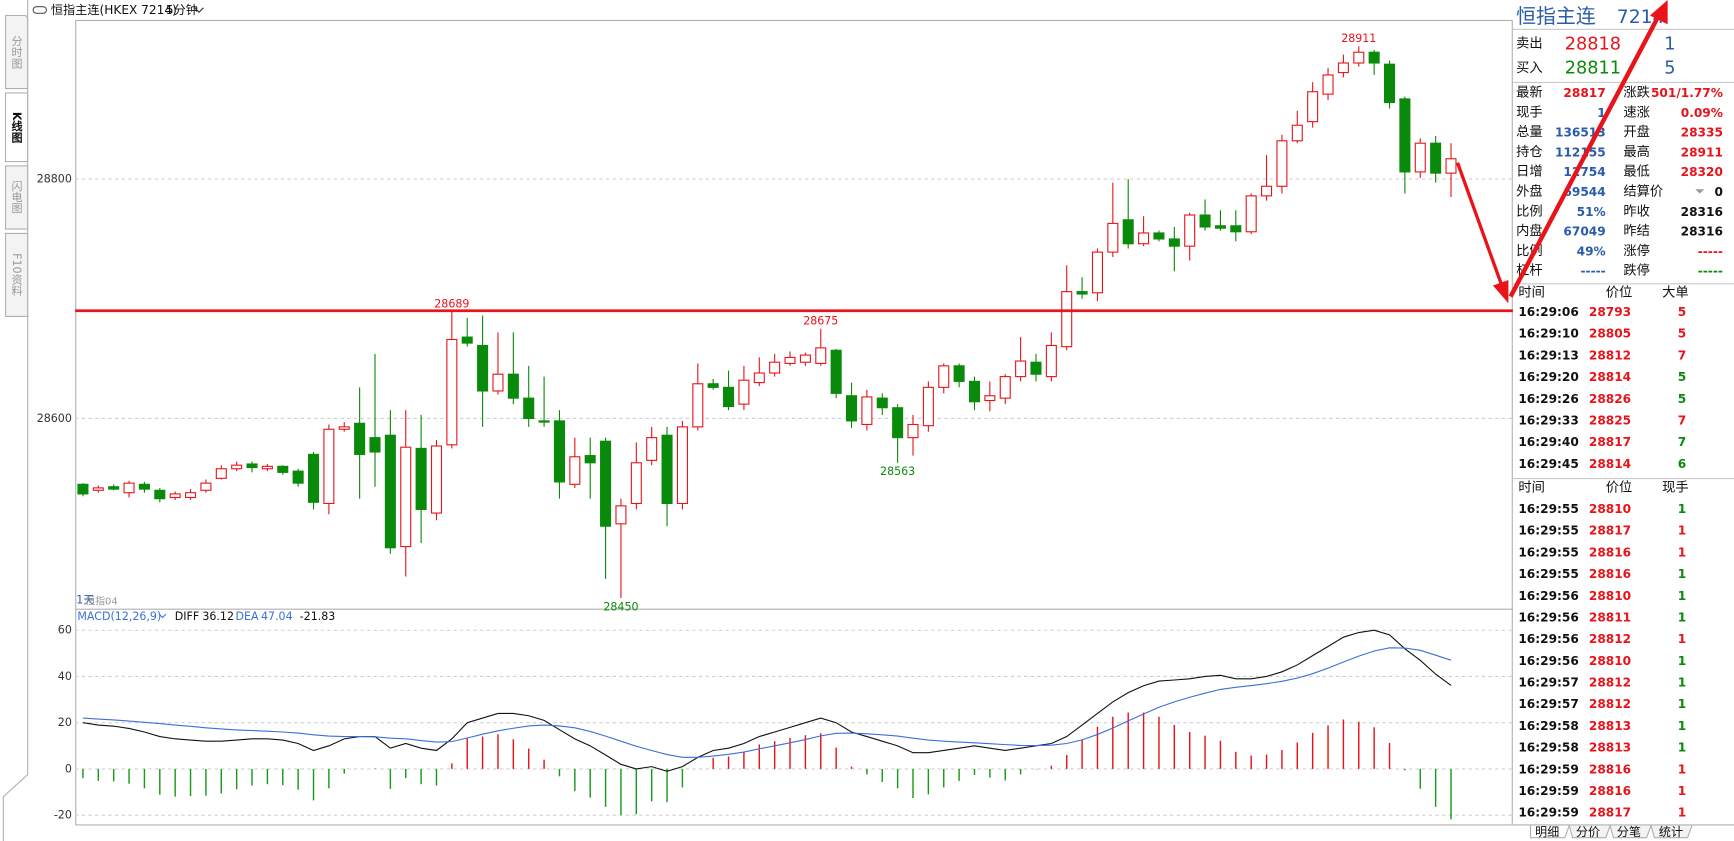 The height and width of the screenshot is (841, 1734). I want to click on bottom-tab: 分笔, so click(1629, 831).